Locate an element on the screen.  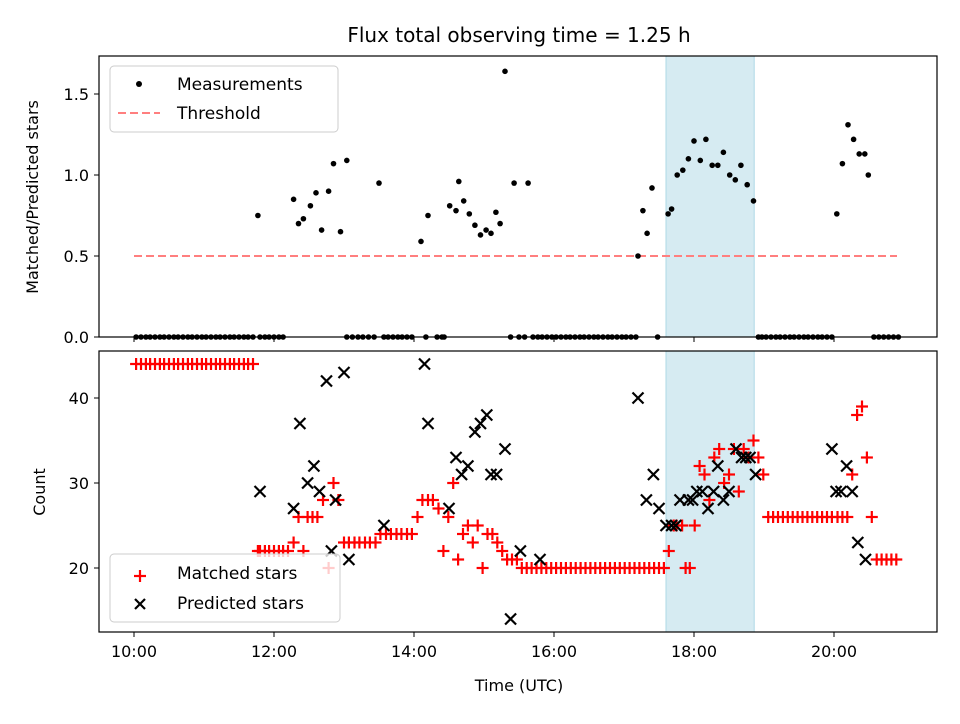
x-tick-label: 20:00 is located at coordinates (834, 651).